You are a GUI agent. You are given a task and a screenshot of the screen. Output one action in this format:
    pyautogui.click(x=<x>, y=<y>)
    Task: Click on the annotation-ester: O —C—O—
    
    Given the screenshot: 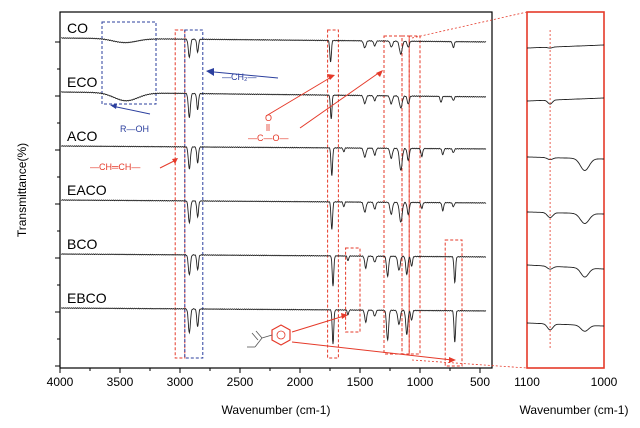 What is the action you would take?
    pyautogui.click(x=315, y=106)
    